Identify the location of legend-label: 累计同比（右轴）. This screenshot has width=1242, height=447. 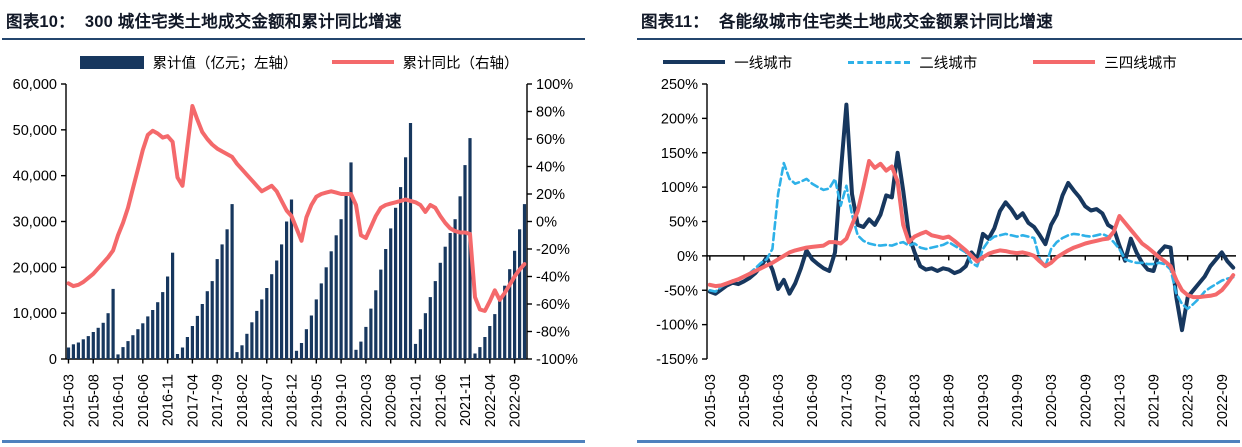
(460, 63).